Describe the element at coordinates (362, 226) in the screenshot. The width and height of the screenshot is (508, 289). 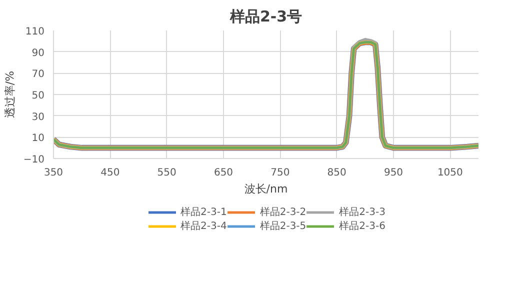
I see `legend-label: 样品2-3-6` at that location.